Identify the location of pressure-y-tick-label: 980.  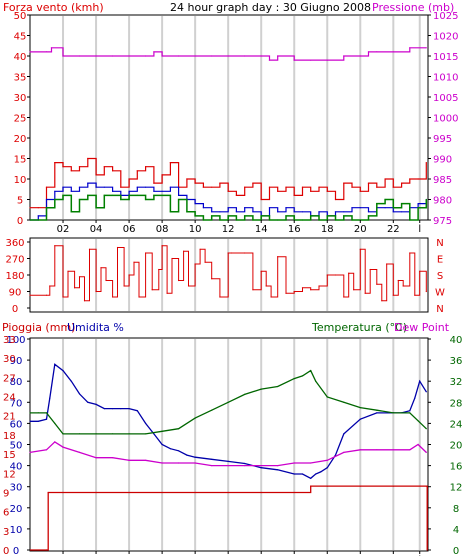
(442, 201).